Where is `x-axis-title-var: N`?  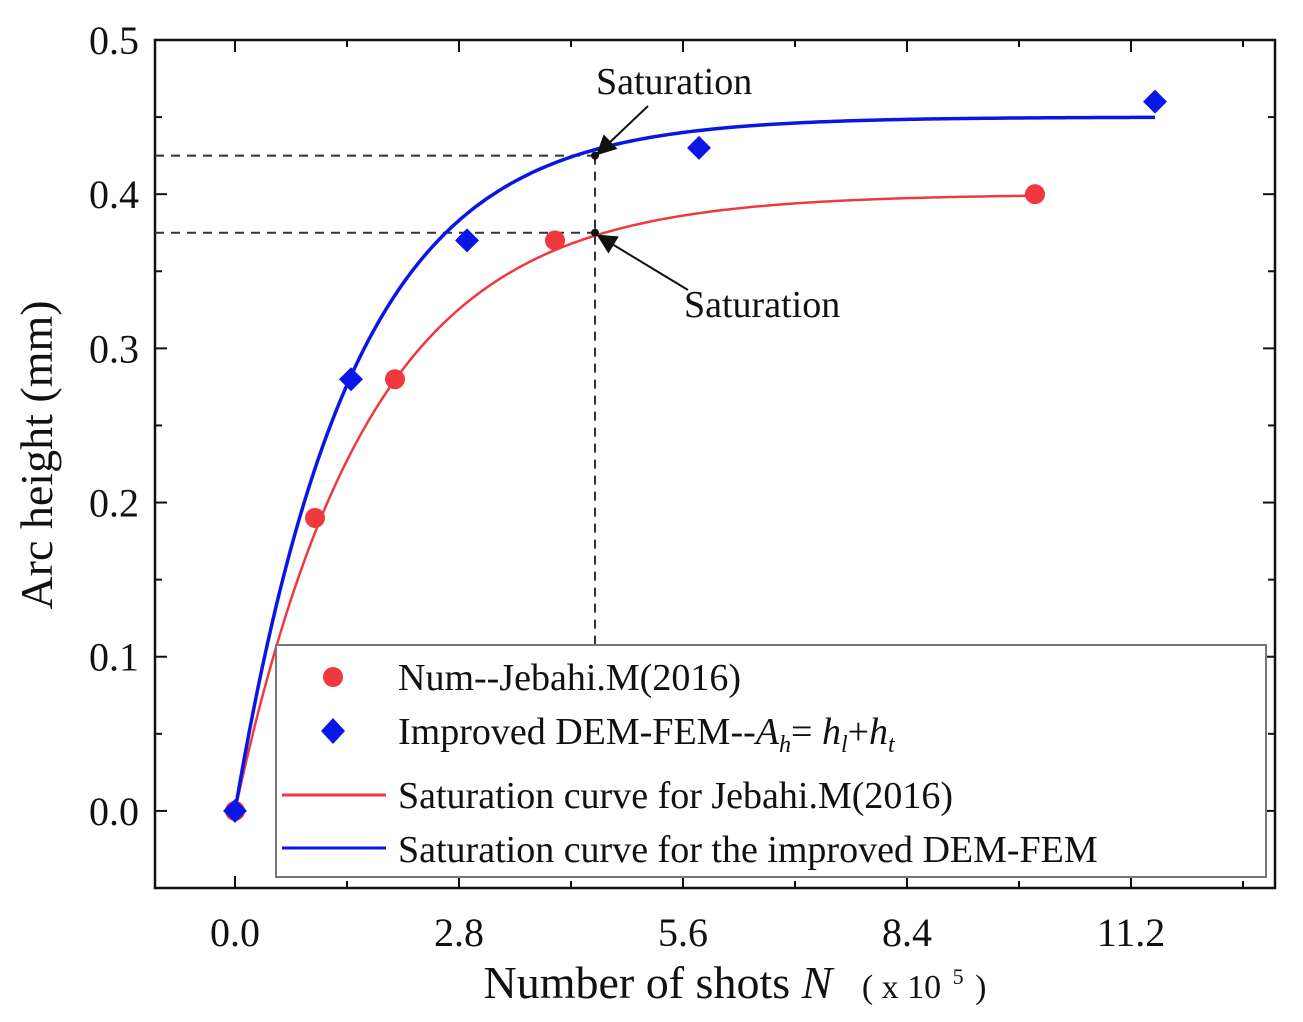
x-axis-title-var: N is located at coordinates (818, 982).